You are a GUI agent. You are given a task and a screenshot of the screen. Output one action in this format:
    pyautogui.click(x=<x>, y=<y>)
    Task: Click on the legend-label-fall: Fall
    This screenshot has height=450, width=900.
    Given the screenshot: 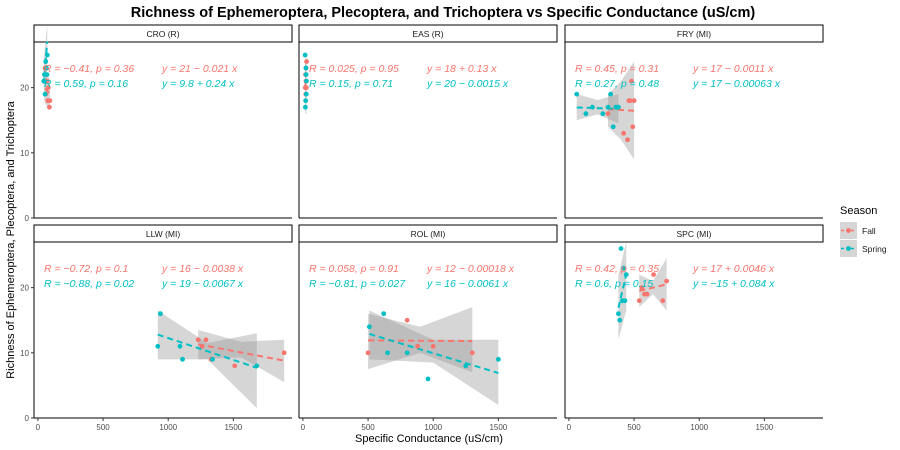 What is the action you would take?
    pyautogui.click(x=869, y=231)
    